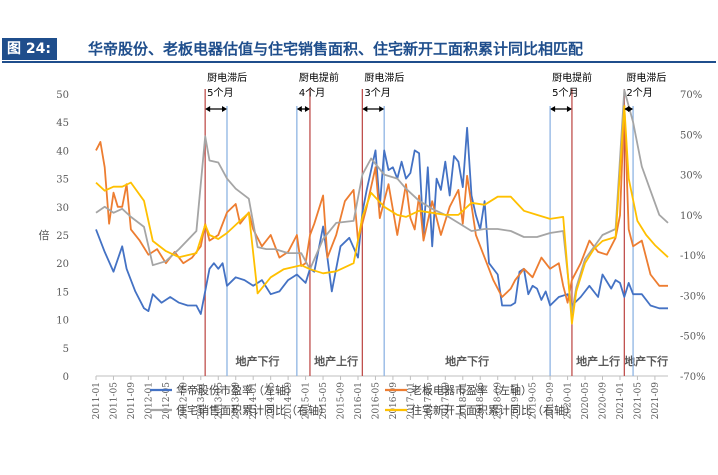 The height and width of the screenshot is (475, 718). Describe the element at coordinates (289, 401) in the screenshot. I see `x-tick-11: 2014-09` at that location.